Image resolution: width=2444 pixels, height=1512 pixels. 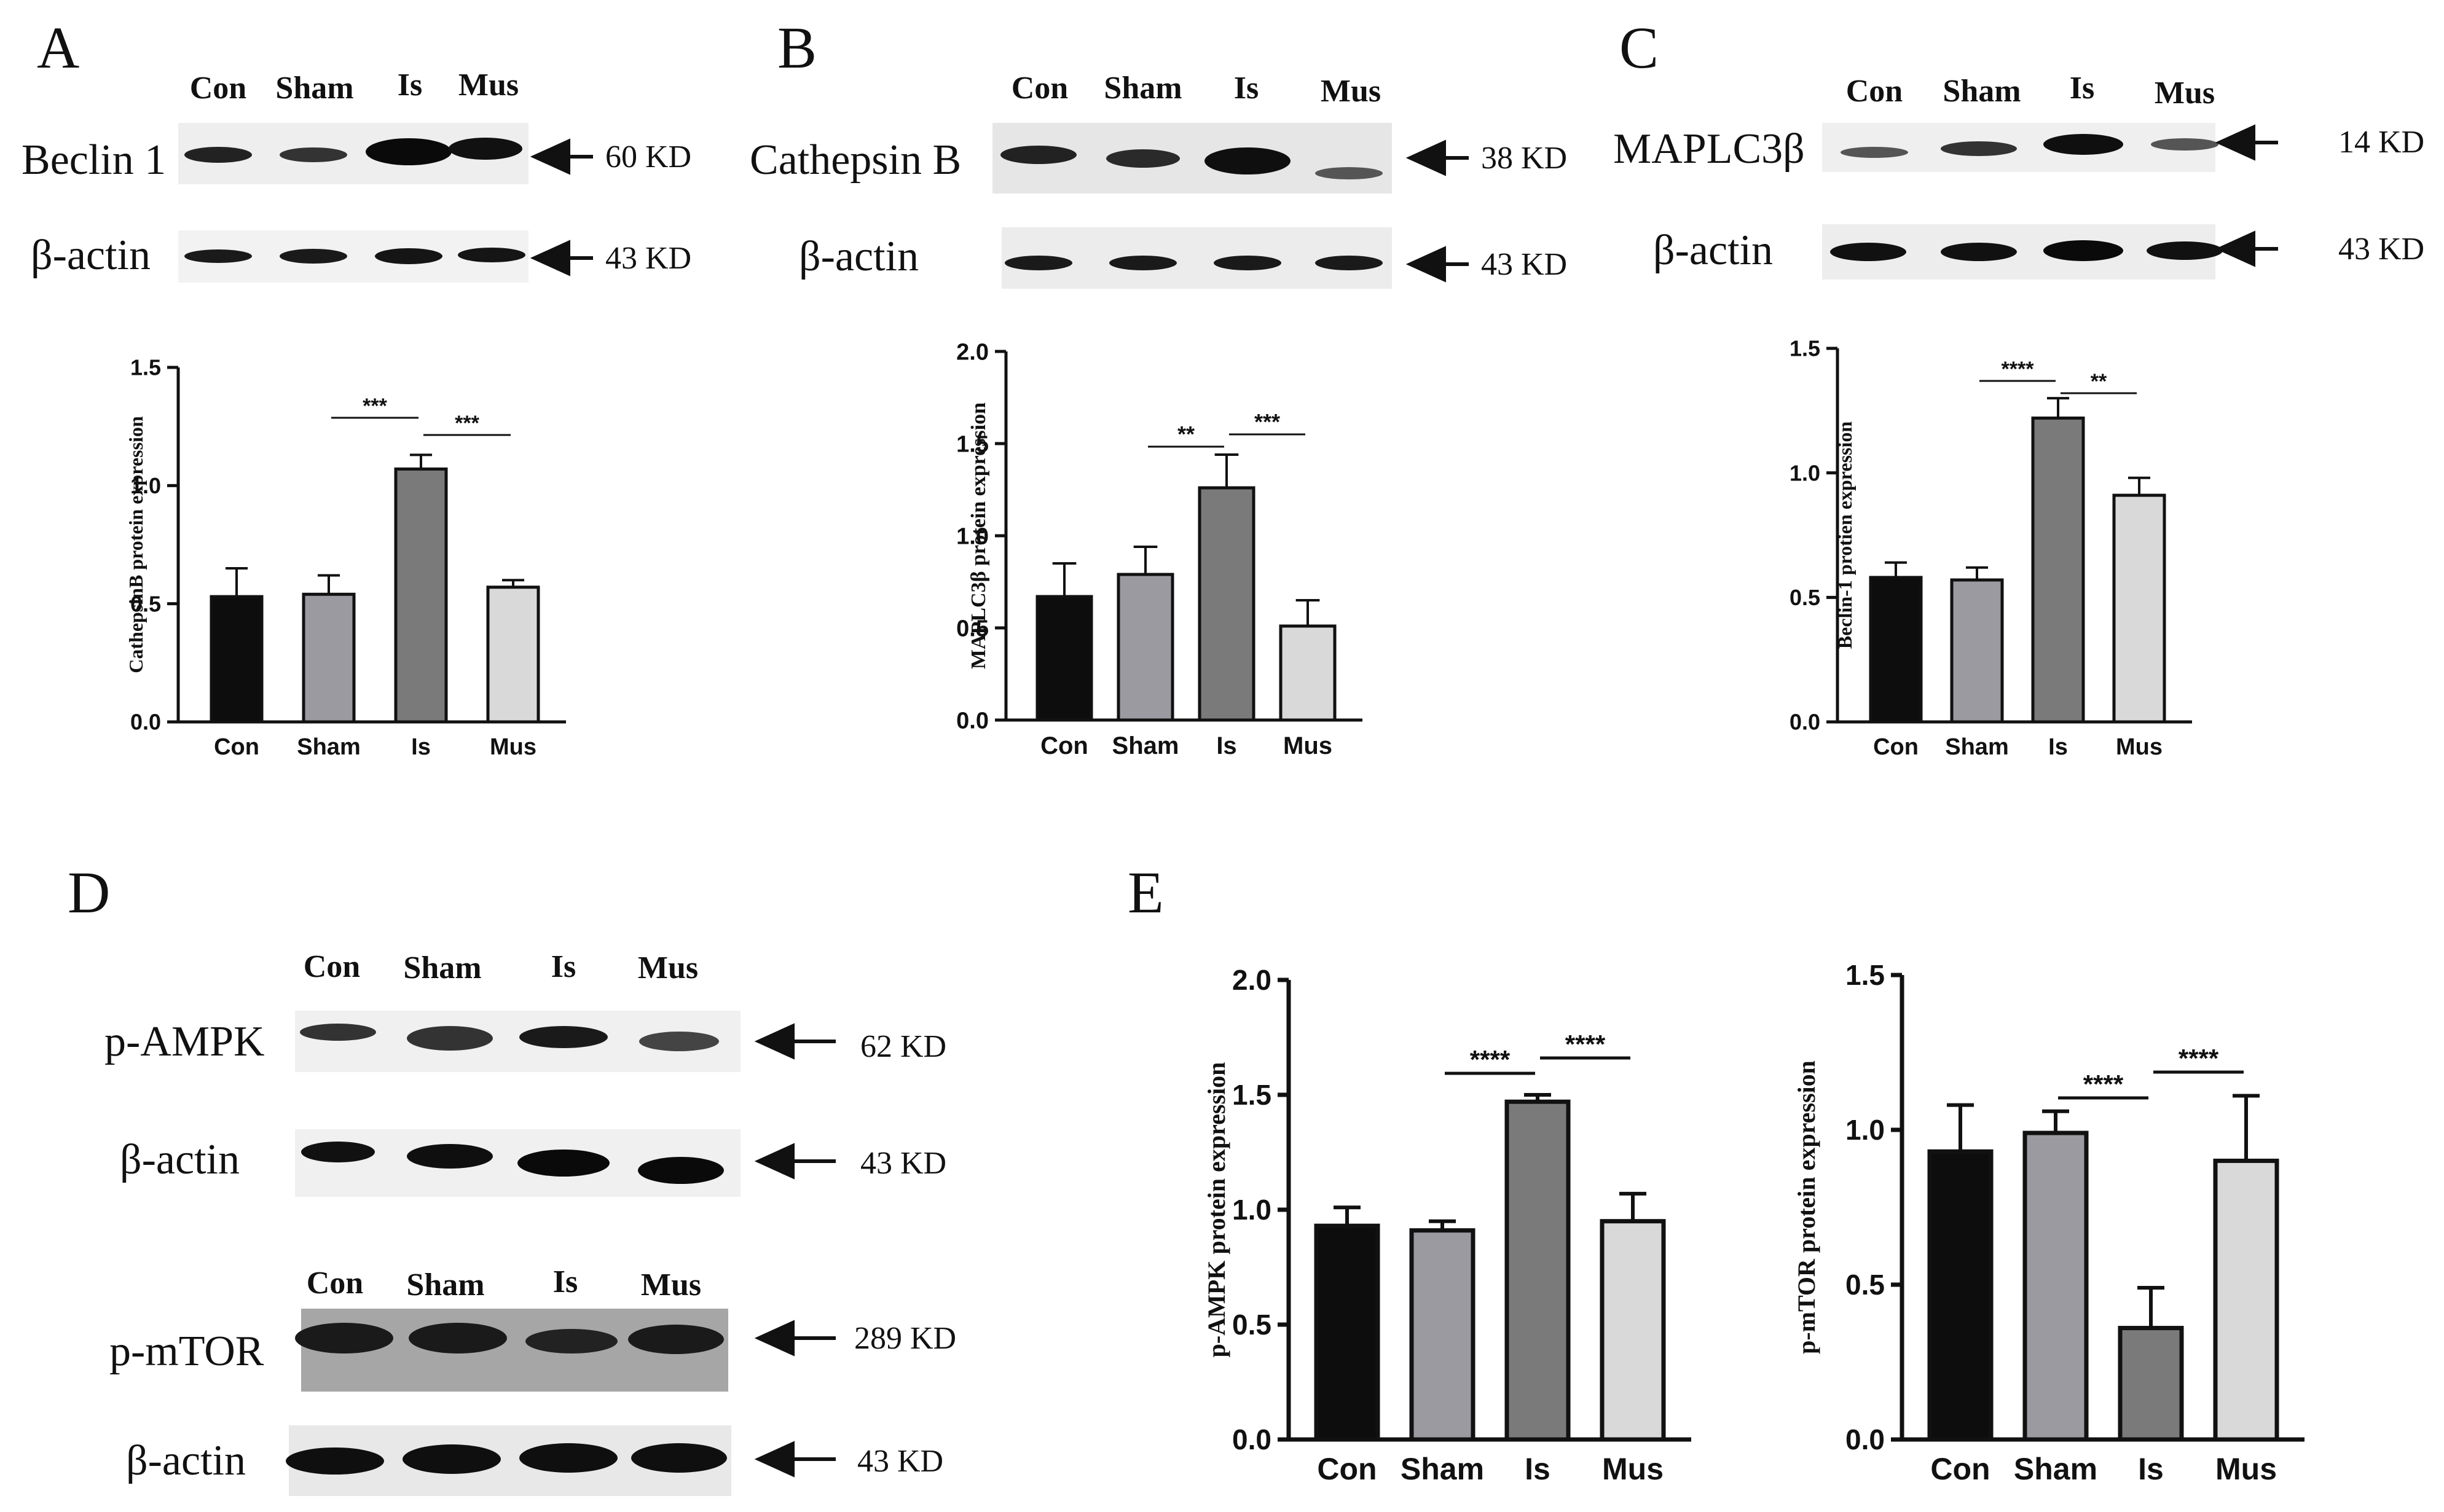 I want to click on y-axis-label: MAPLC3β protein expression, so click(x=978, y=535).